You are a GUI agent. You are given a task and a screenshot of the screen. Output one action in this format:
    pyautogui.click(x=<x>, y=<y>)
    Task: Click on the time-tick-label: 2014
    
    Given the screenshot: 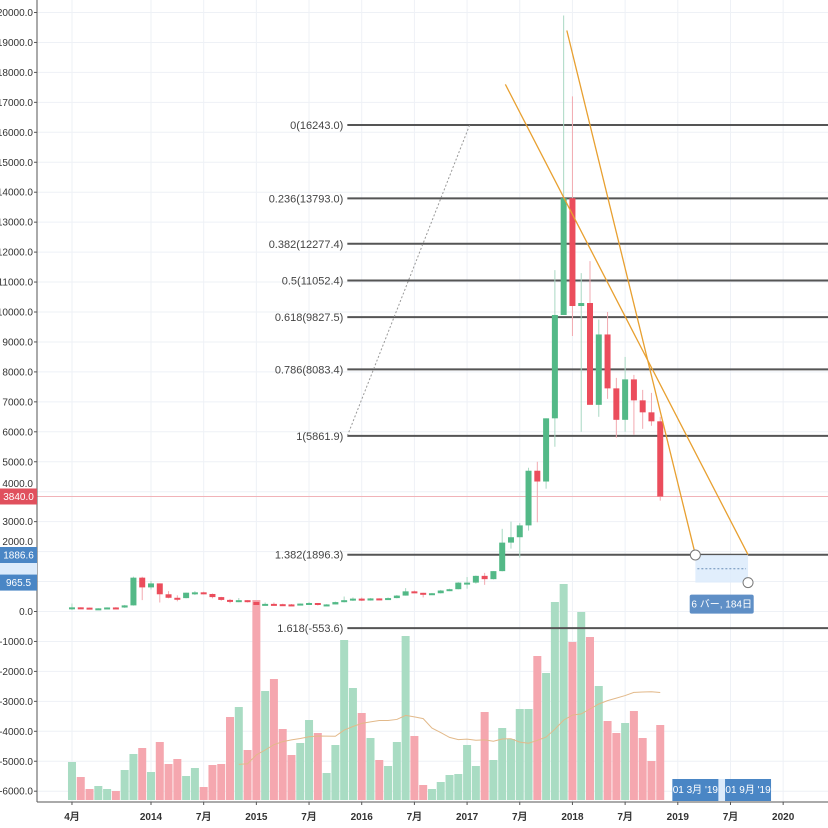 What is the action you would take?
    pyautogui.click(x=151, y=817)
    